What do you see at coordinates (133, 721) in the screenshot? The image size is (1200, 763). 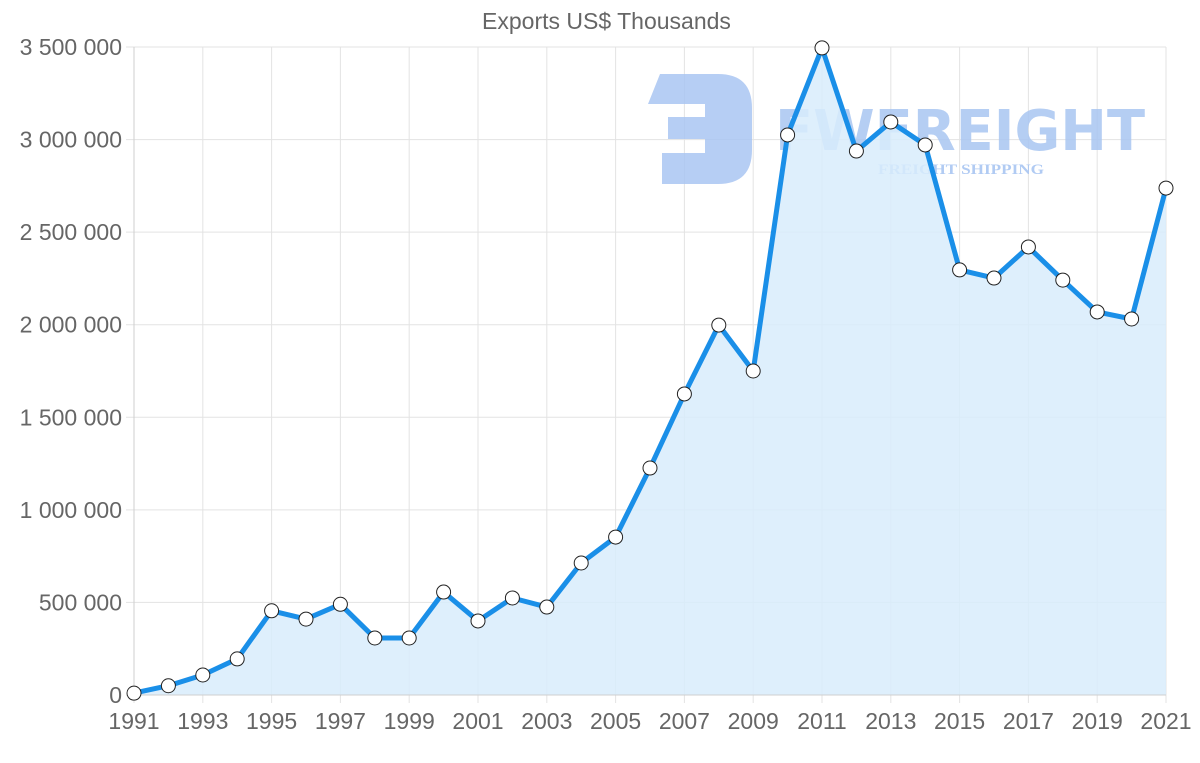 I see `x-tick-label: 1991` at bounding box center [133, 721].